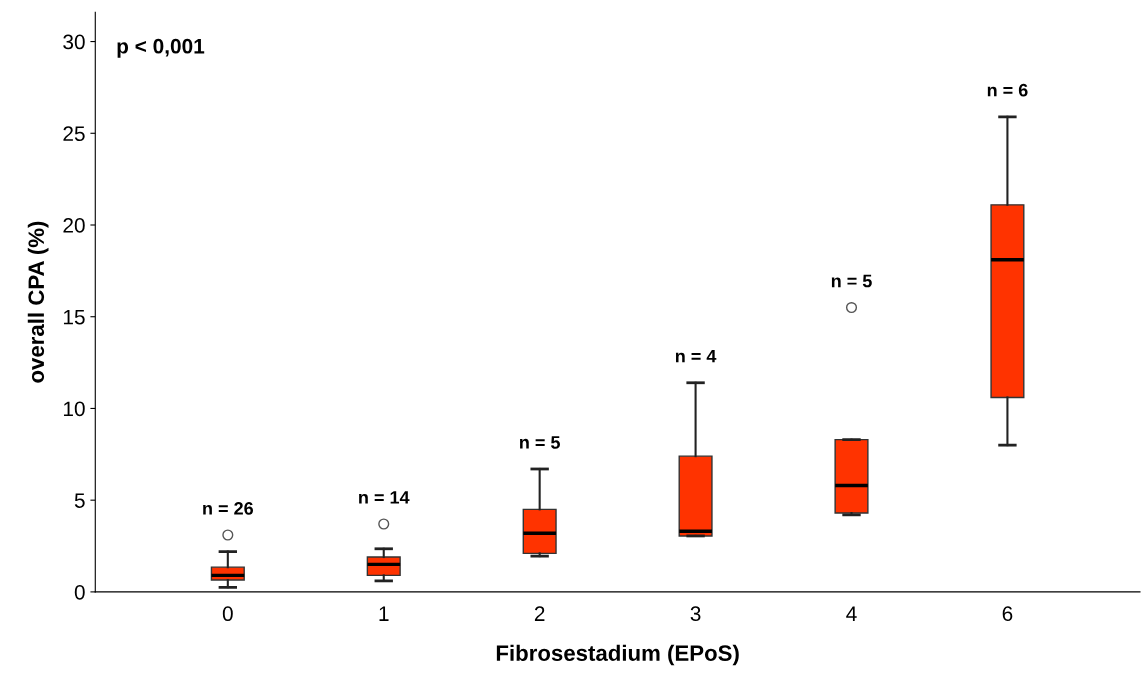 The height and width of the screenshot is (678, 1148). Describe the element at coordinates (617, 655) in the screenshot. I see `x-axis-title: Fibrosestadium (EPoS)` at that location.